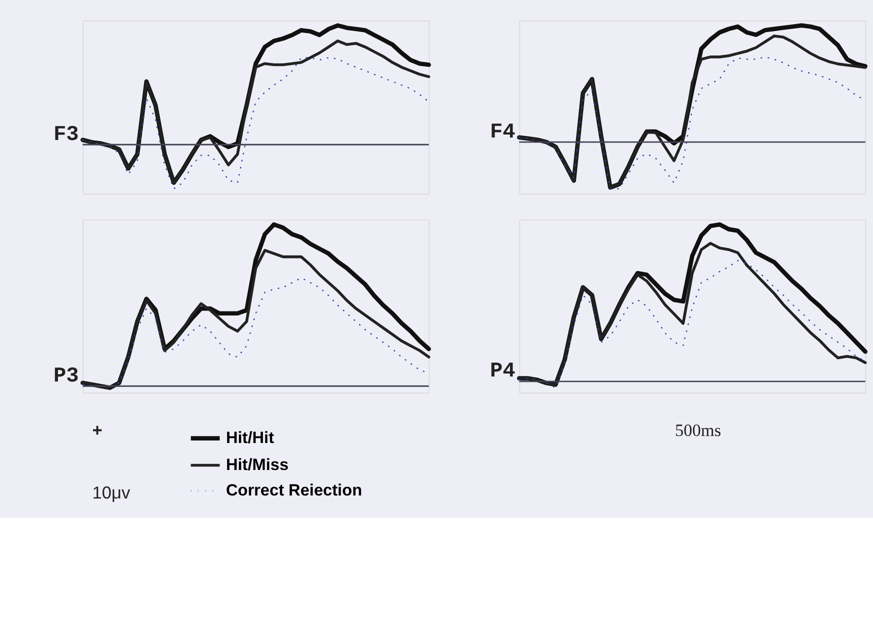 This screenshot has width=873, height=636. I want to click on legend-label: Correct Reiection, so click(294, 491).